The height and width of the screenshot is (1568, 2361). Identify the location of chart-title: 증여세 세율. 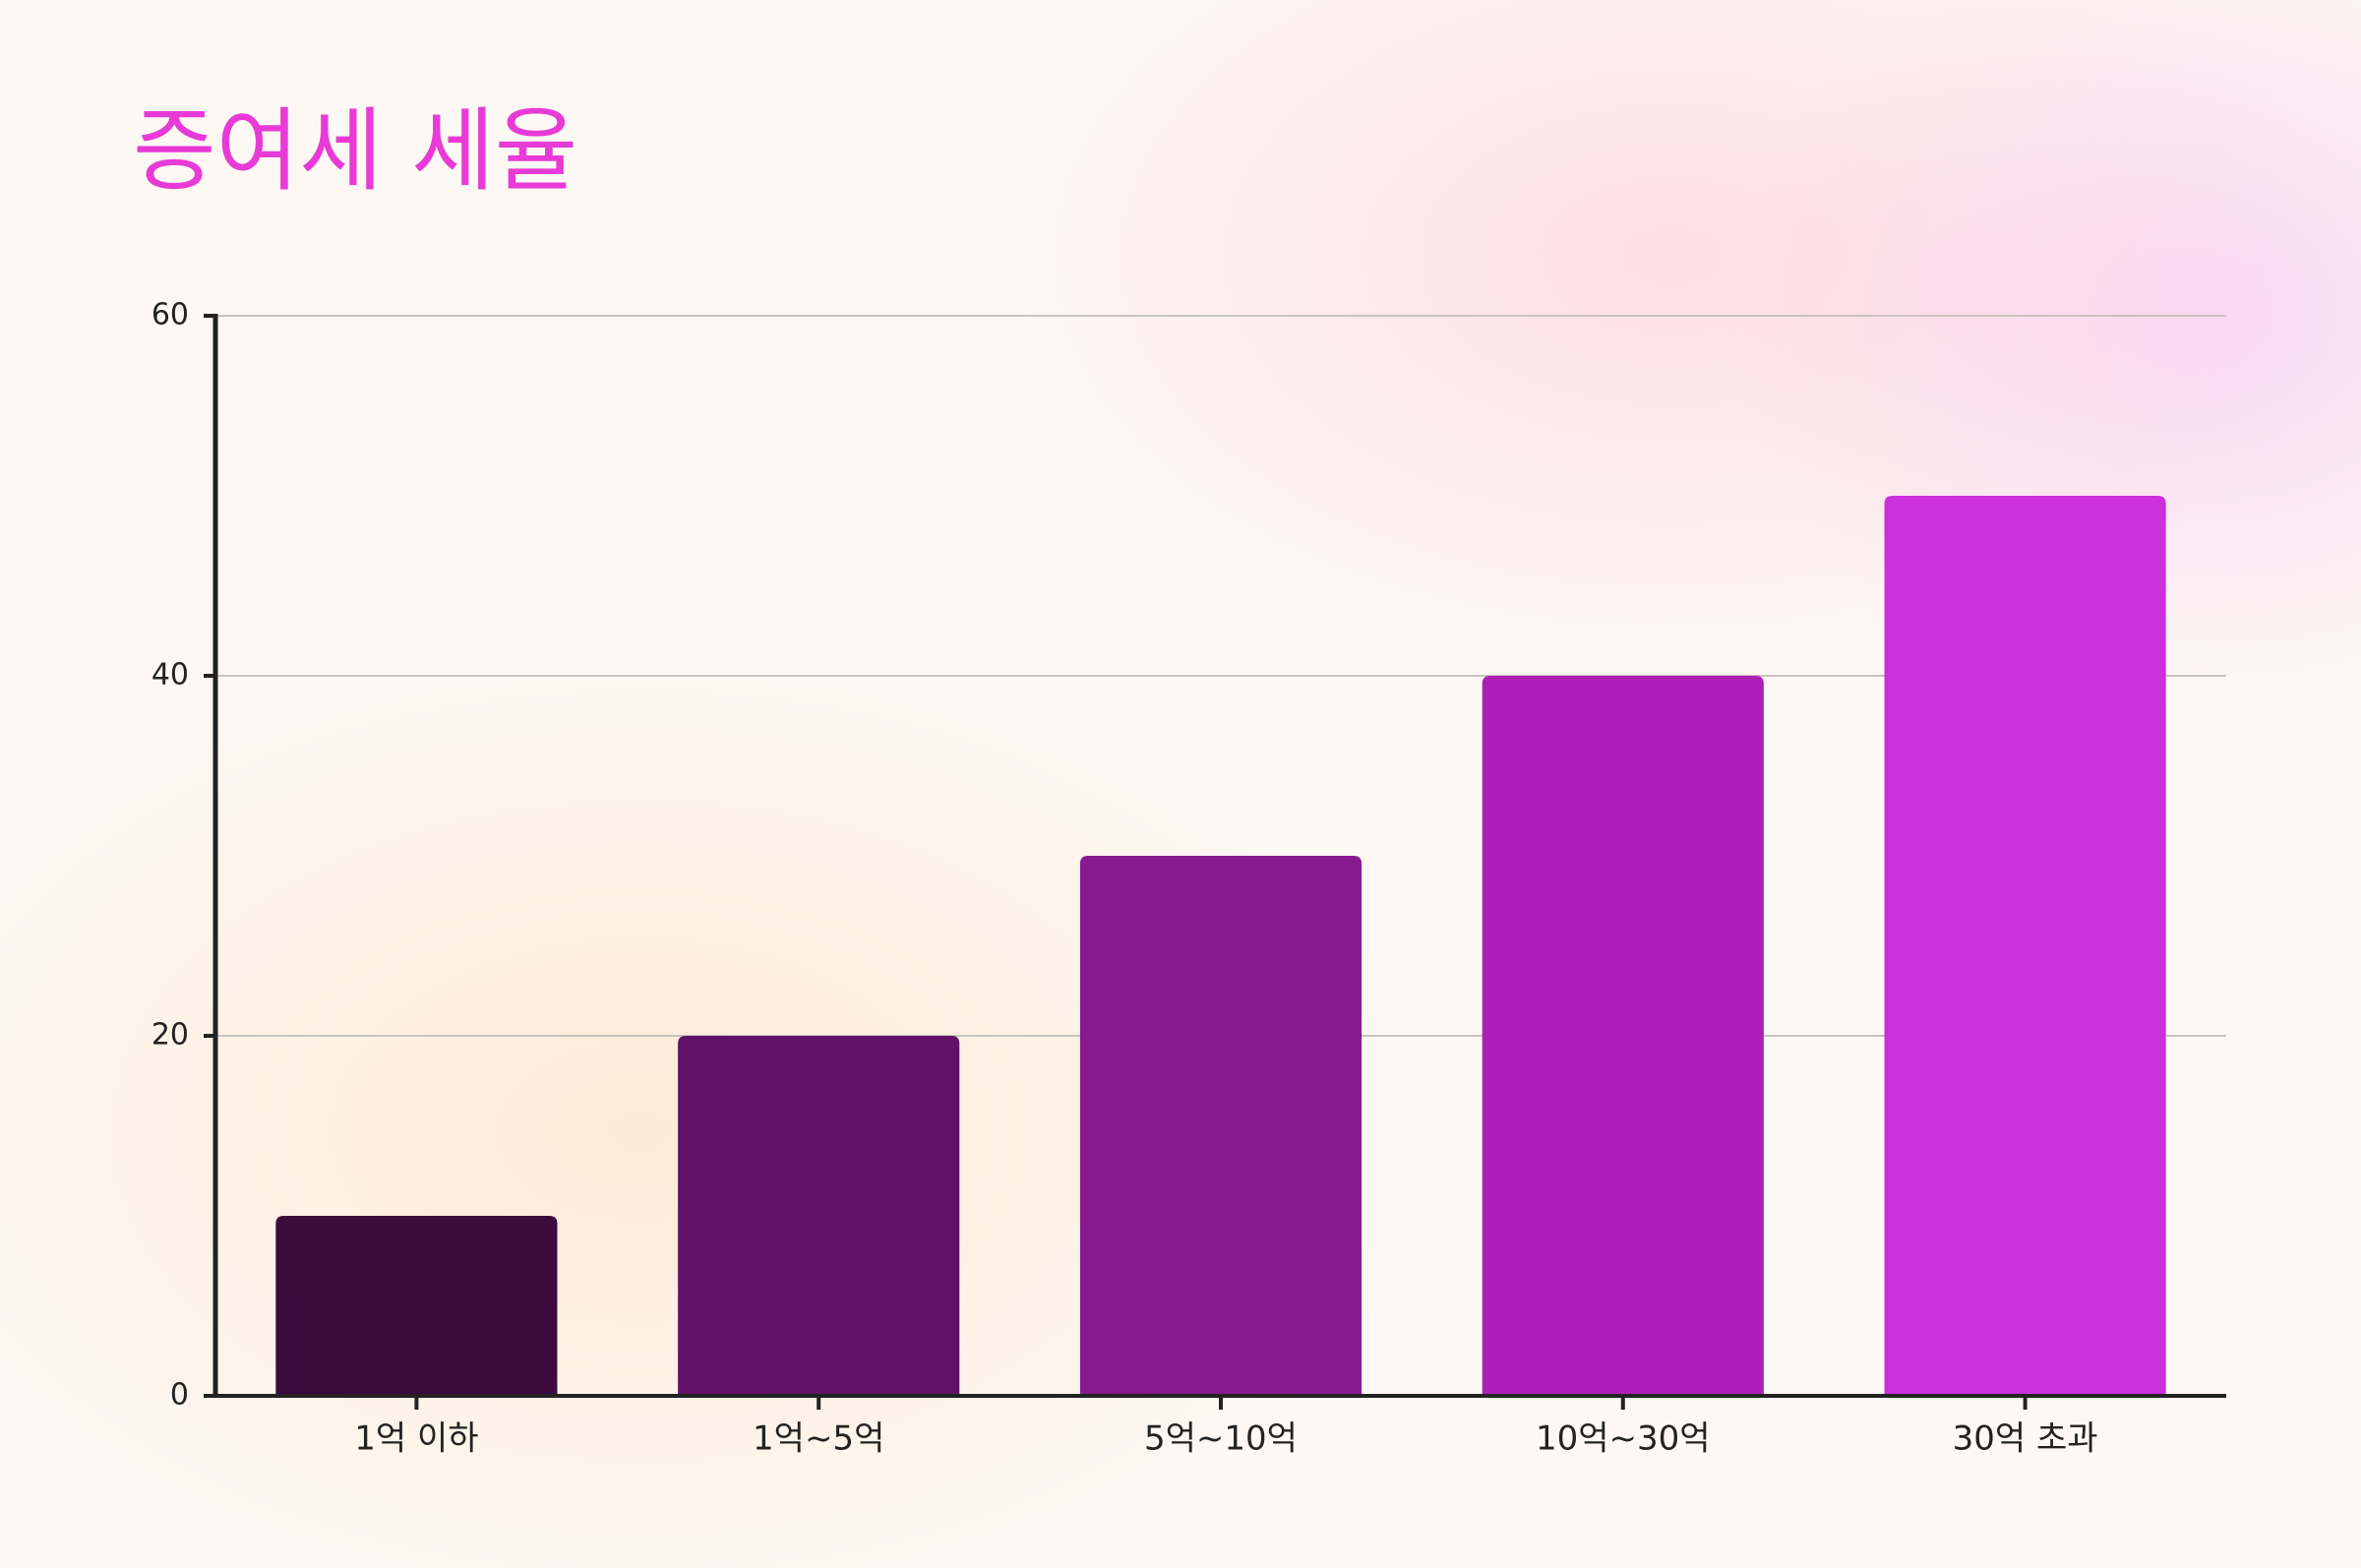
(355, 151).